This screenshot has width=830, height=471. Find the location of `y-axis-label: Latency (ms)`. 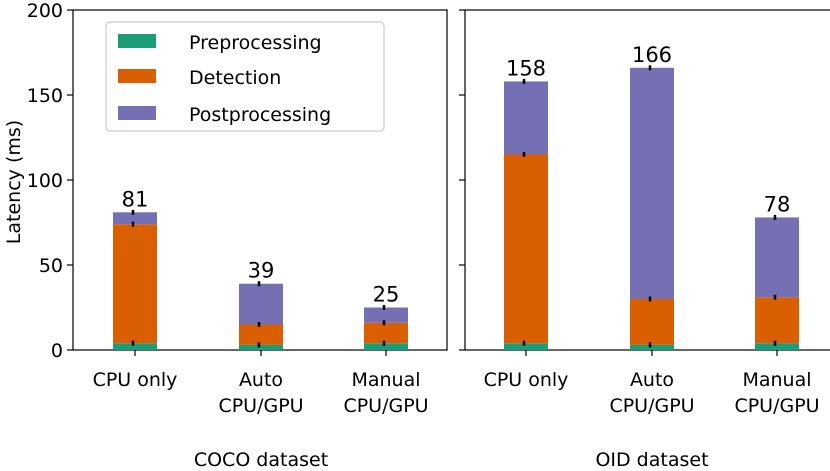

y-axis-label: Latency (ms) is located at coordinates (14, 182).